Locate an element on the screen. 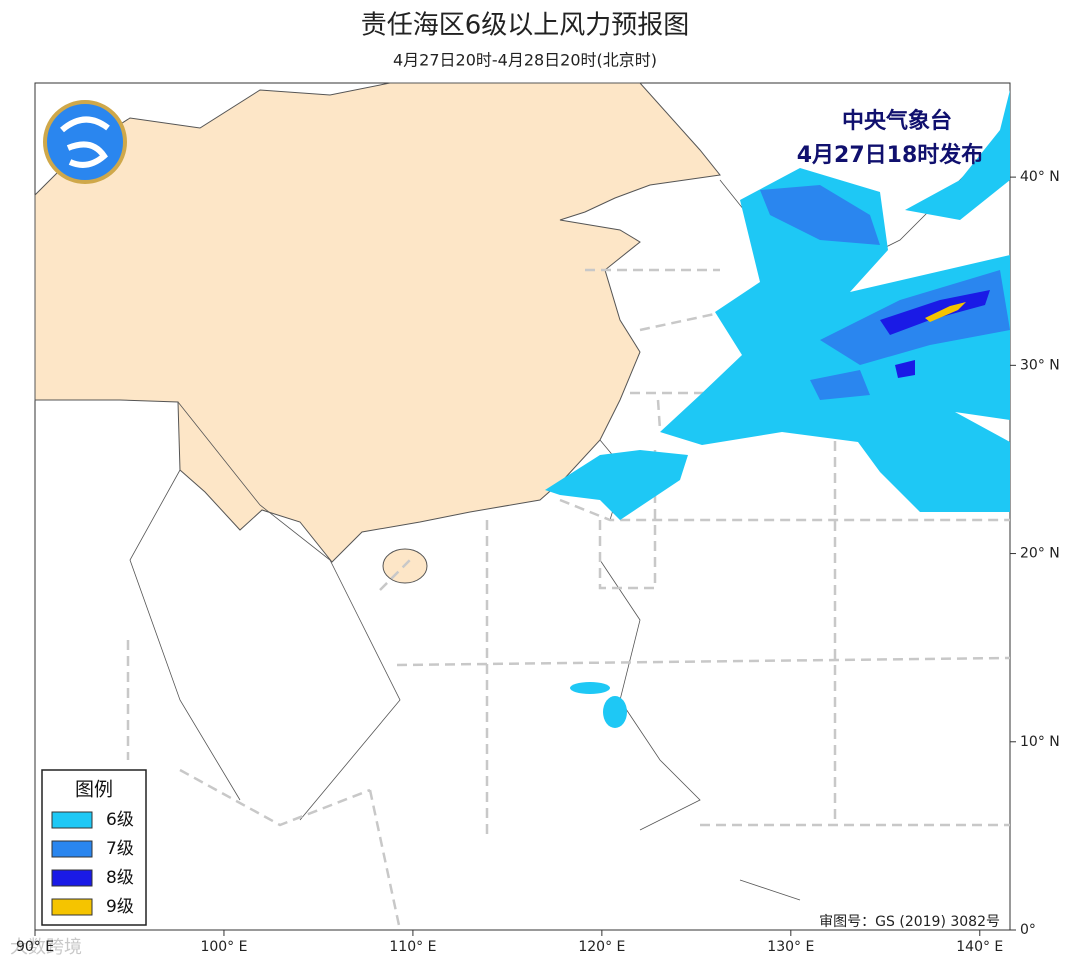  lat-tick-label: 30° N is located at coordinates (1040, 365).